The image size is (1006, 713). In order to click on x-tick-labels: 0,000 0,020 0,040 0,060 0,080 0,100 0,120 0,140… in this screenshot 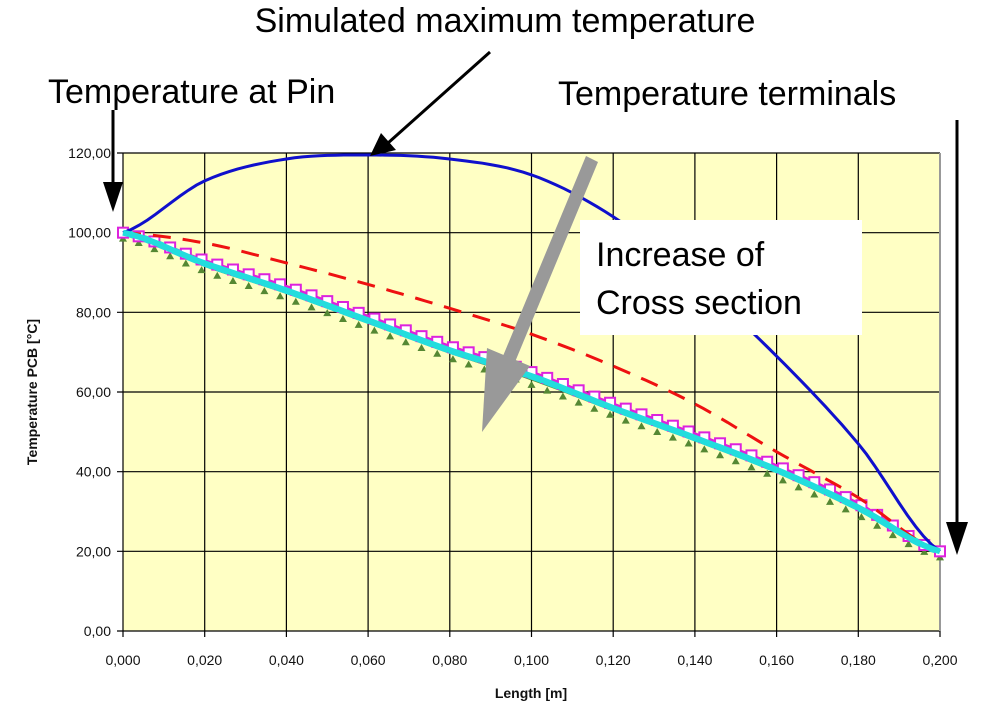, I will do `click(531, 660)`.